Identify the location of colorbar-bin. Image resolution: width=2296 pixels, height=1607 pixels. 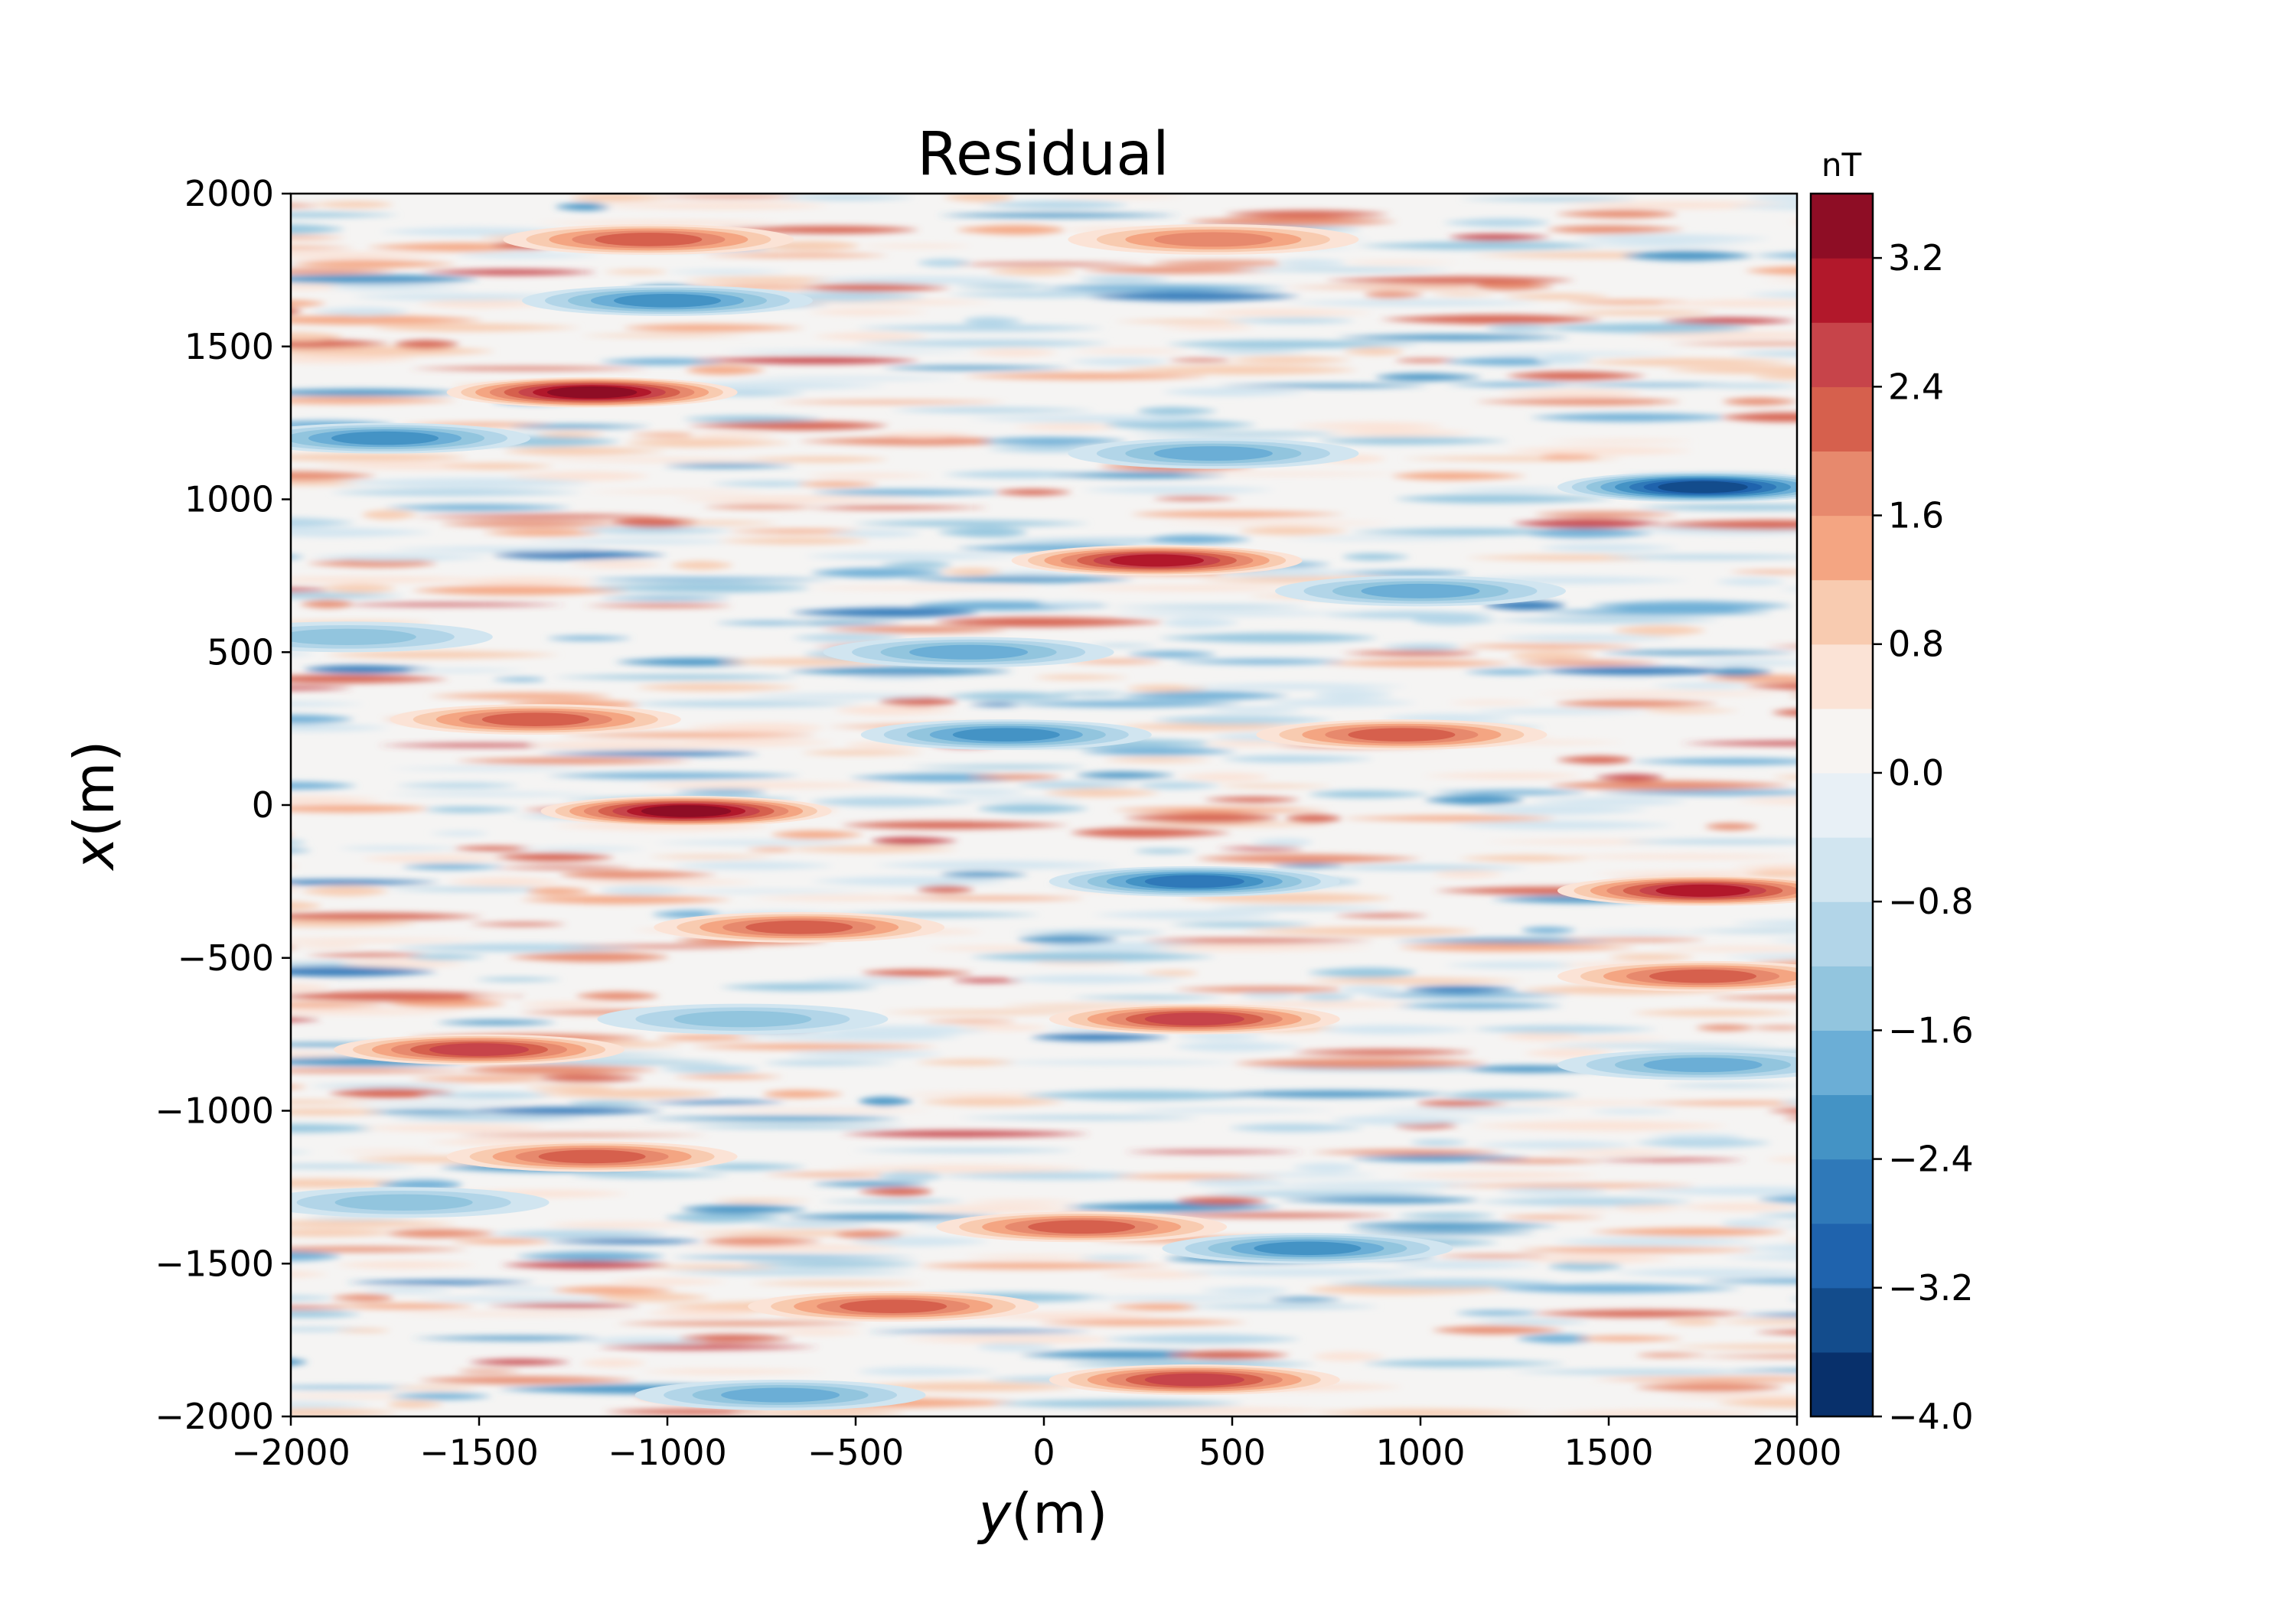
(1842, 226).